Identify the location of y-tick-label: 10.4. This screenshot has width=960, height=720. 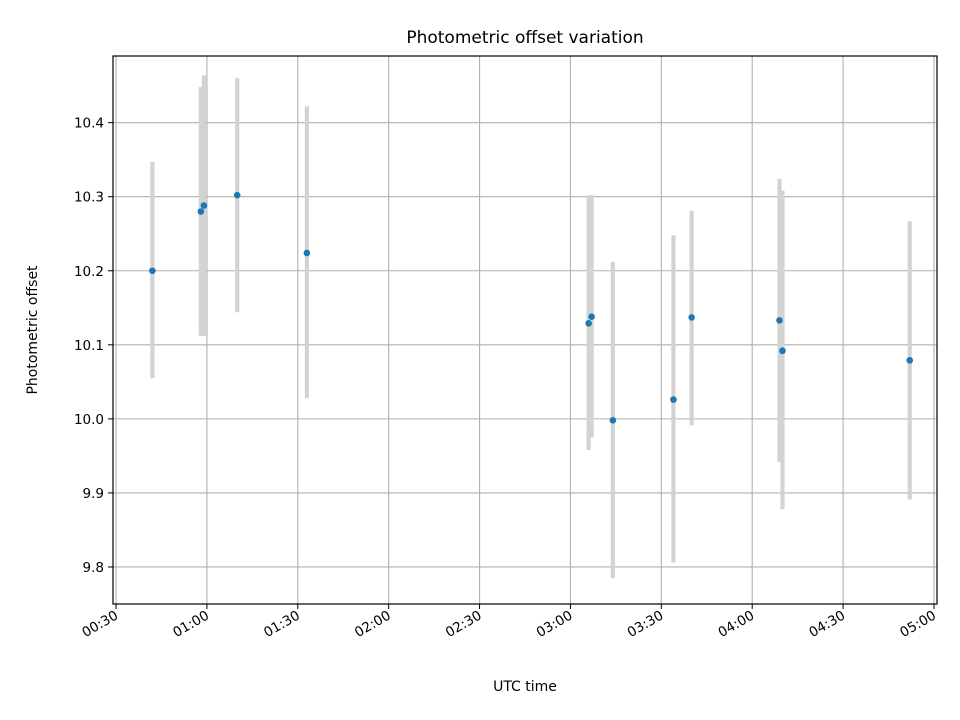
(89, 124).